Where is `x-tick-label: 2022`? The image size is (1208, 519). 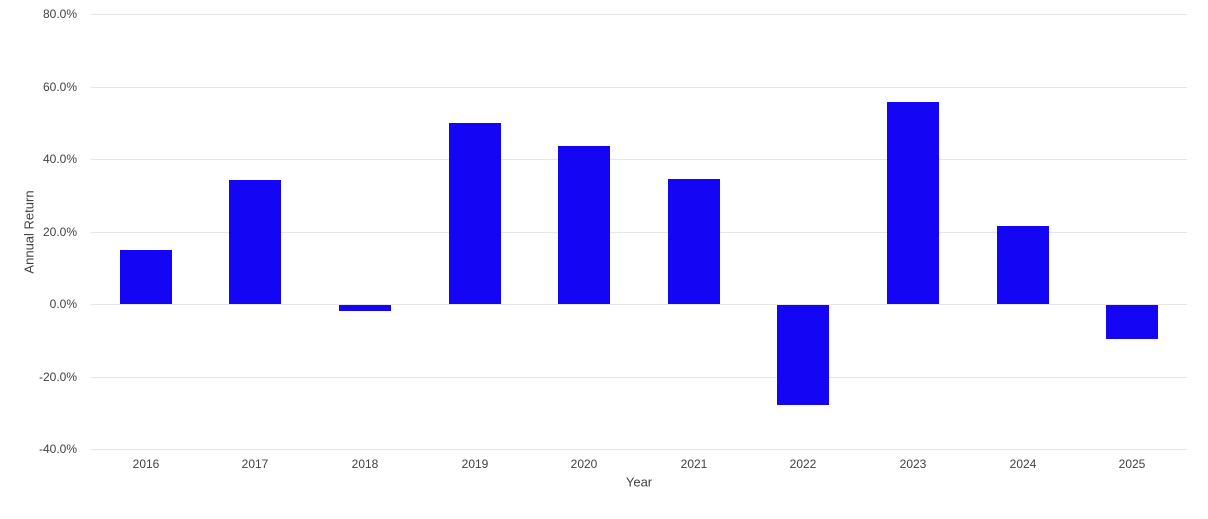
x-tick-label: 2022 is located at coordinates (803, 464).